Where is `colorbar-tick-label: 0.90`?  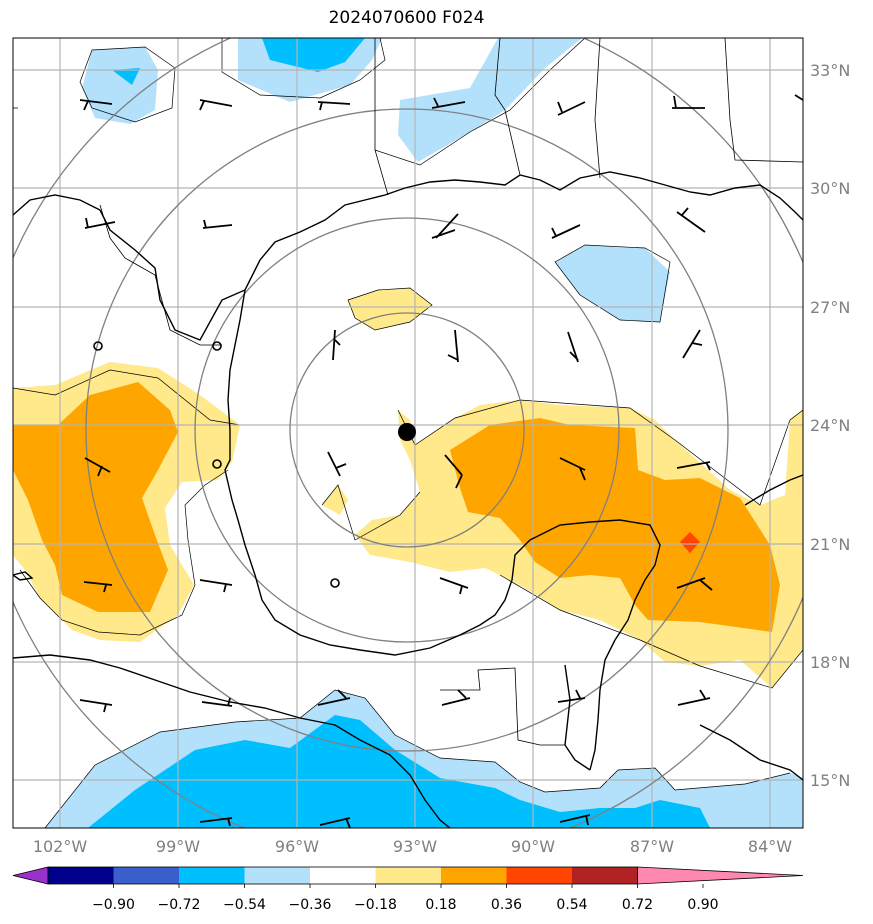
colorbar-tick-label: 0.90 is located at coordinates (702, 905).